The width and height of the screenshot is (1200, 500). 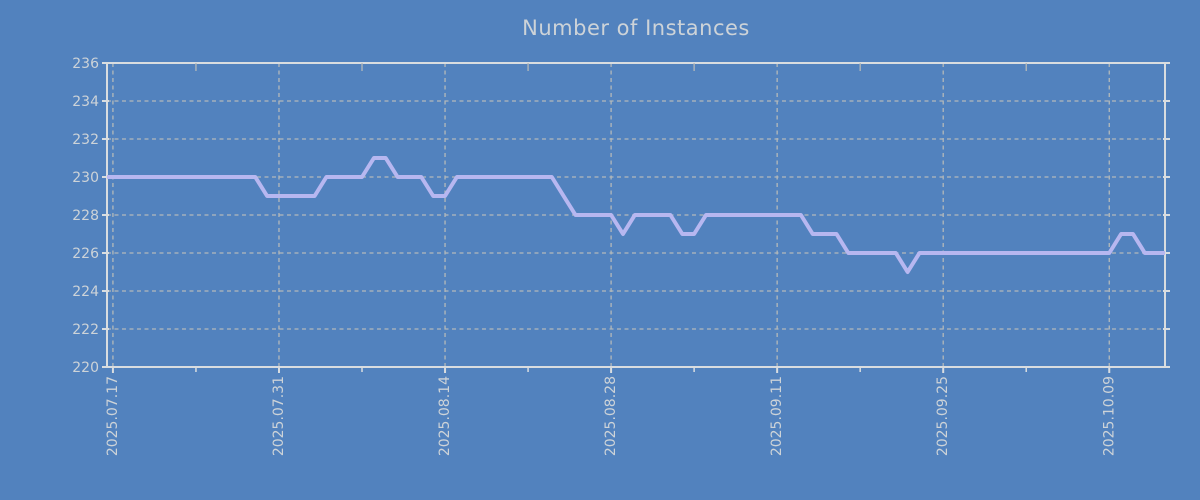 I want to click on y-axis-tick-label: 230, so click(x=85, y=178).